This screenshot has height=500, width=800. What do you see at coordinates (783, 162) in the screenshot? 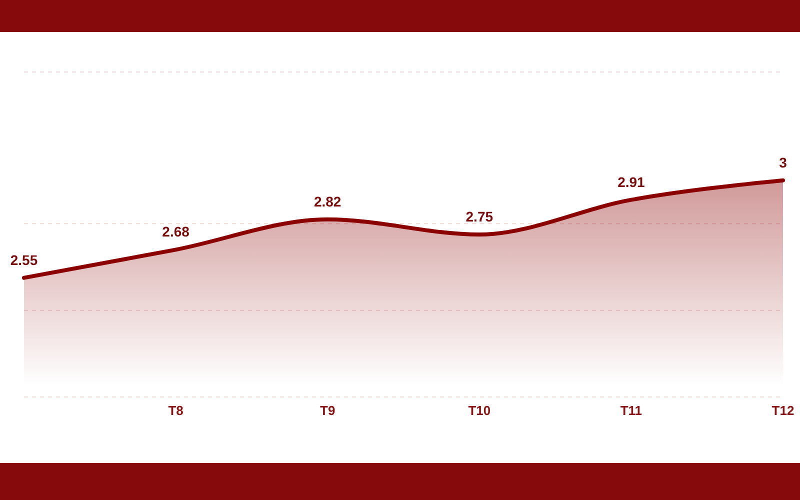
I see `data-label: 3` at bounding box center [783, 162].